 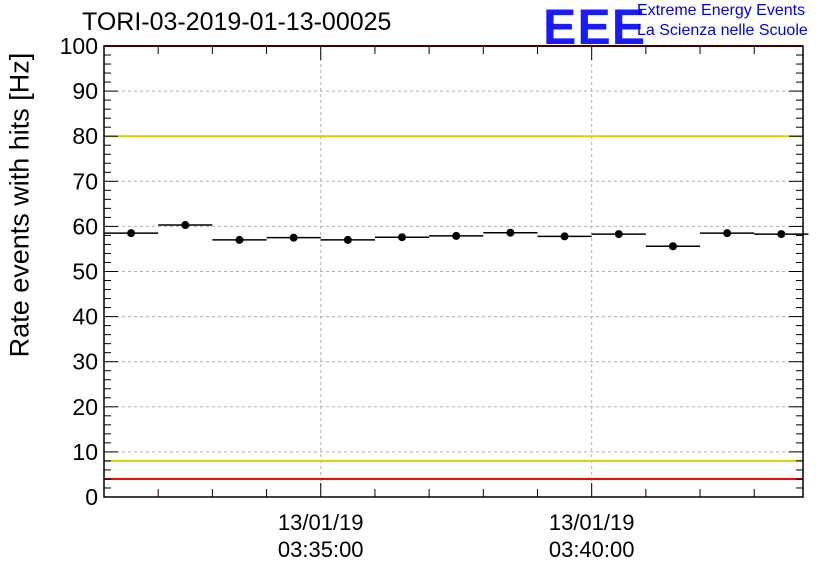 I want to click on y-tick-label: 60, so click(x=85, y=226).